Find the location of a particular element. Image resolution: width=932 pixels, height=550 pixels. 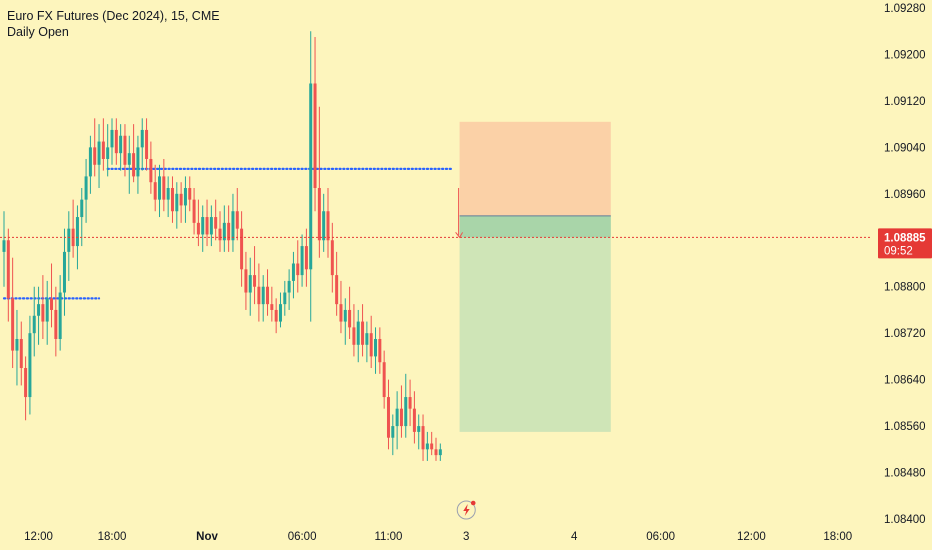

y-tick-label: 1.08960 is located at coordinates (905, 195).